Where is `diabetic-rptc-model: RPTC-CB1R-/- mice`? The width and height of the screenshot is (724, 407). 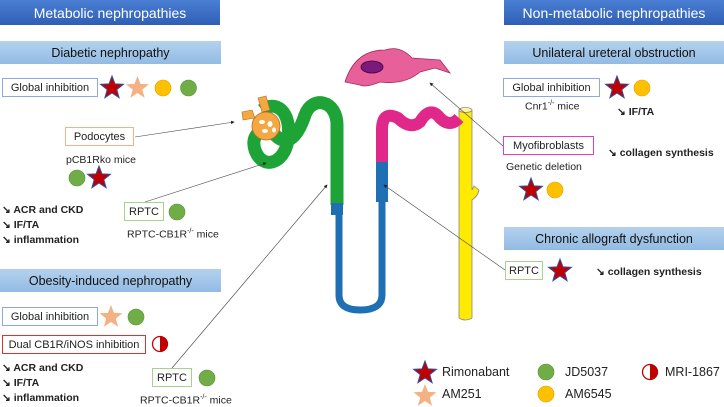 diabetic-rptc-model: RPTC-CB1R-/- mice is located at coordinates (173, 234).